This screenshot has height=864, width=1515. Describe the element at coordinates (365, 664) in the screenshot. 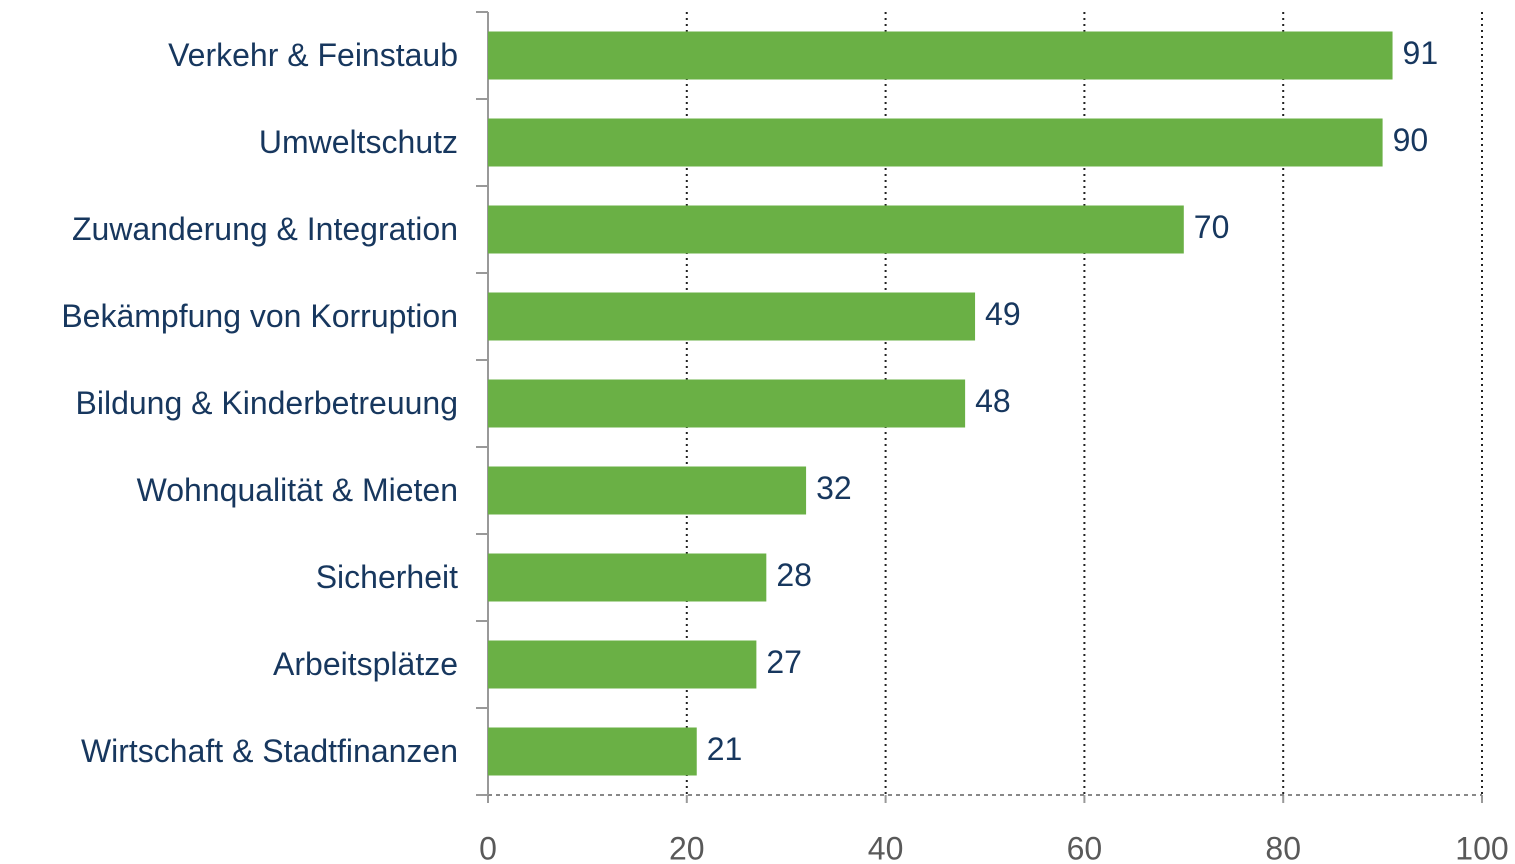

I see `y-tick-label: Arbeitsplätze` at that location.